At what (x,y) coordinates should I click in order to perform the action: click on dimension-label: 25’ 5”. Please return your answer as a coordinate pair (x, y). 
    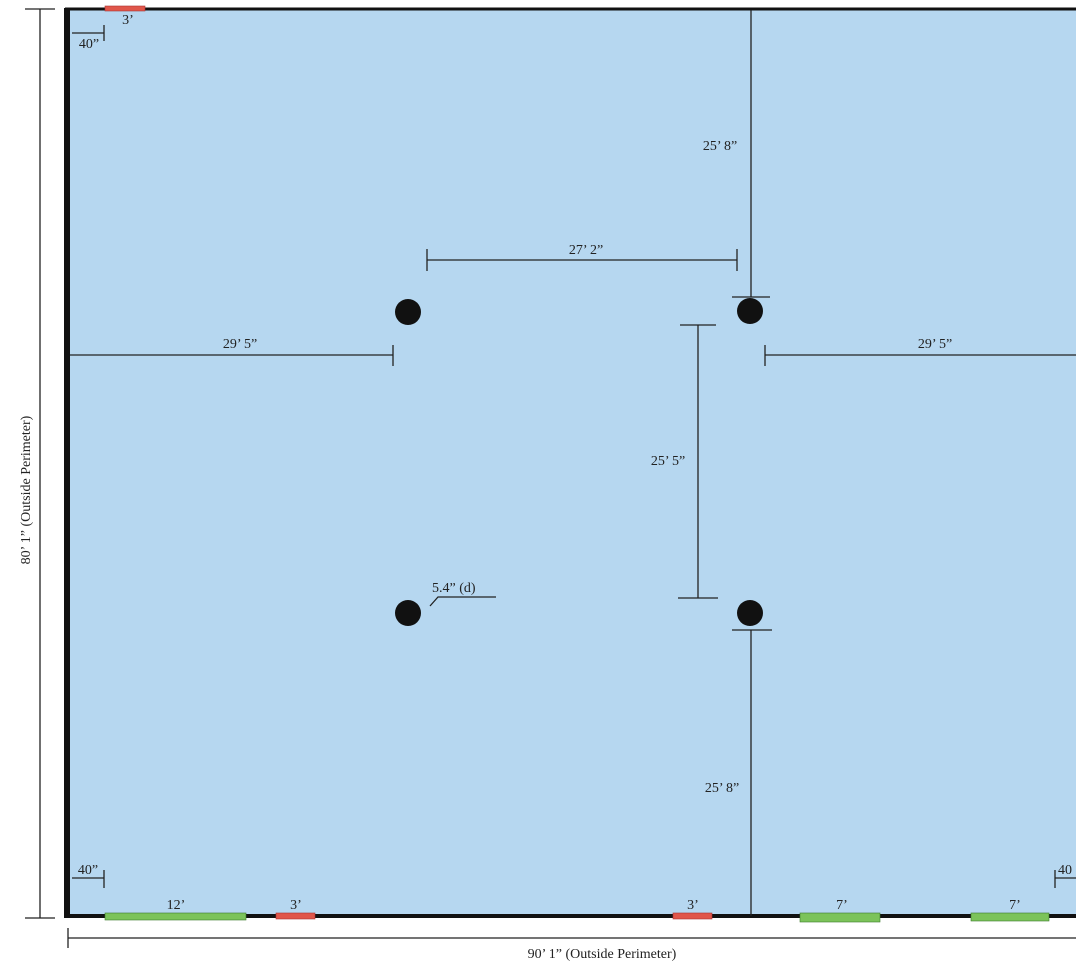
    Looking at the image, I should click on (668, 461).